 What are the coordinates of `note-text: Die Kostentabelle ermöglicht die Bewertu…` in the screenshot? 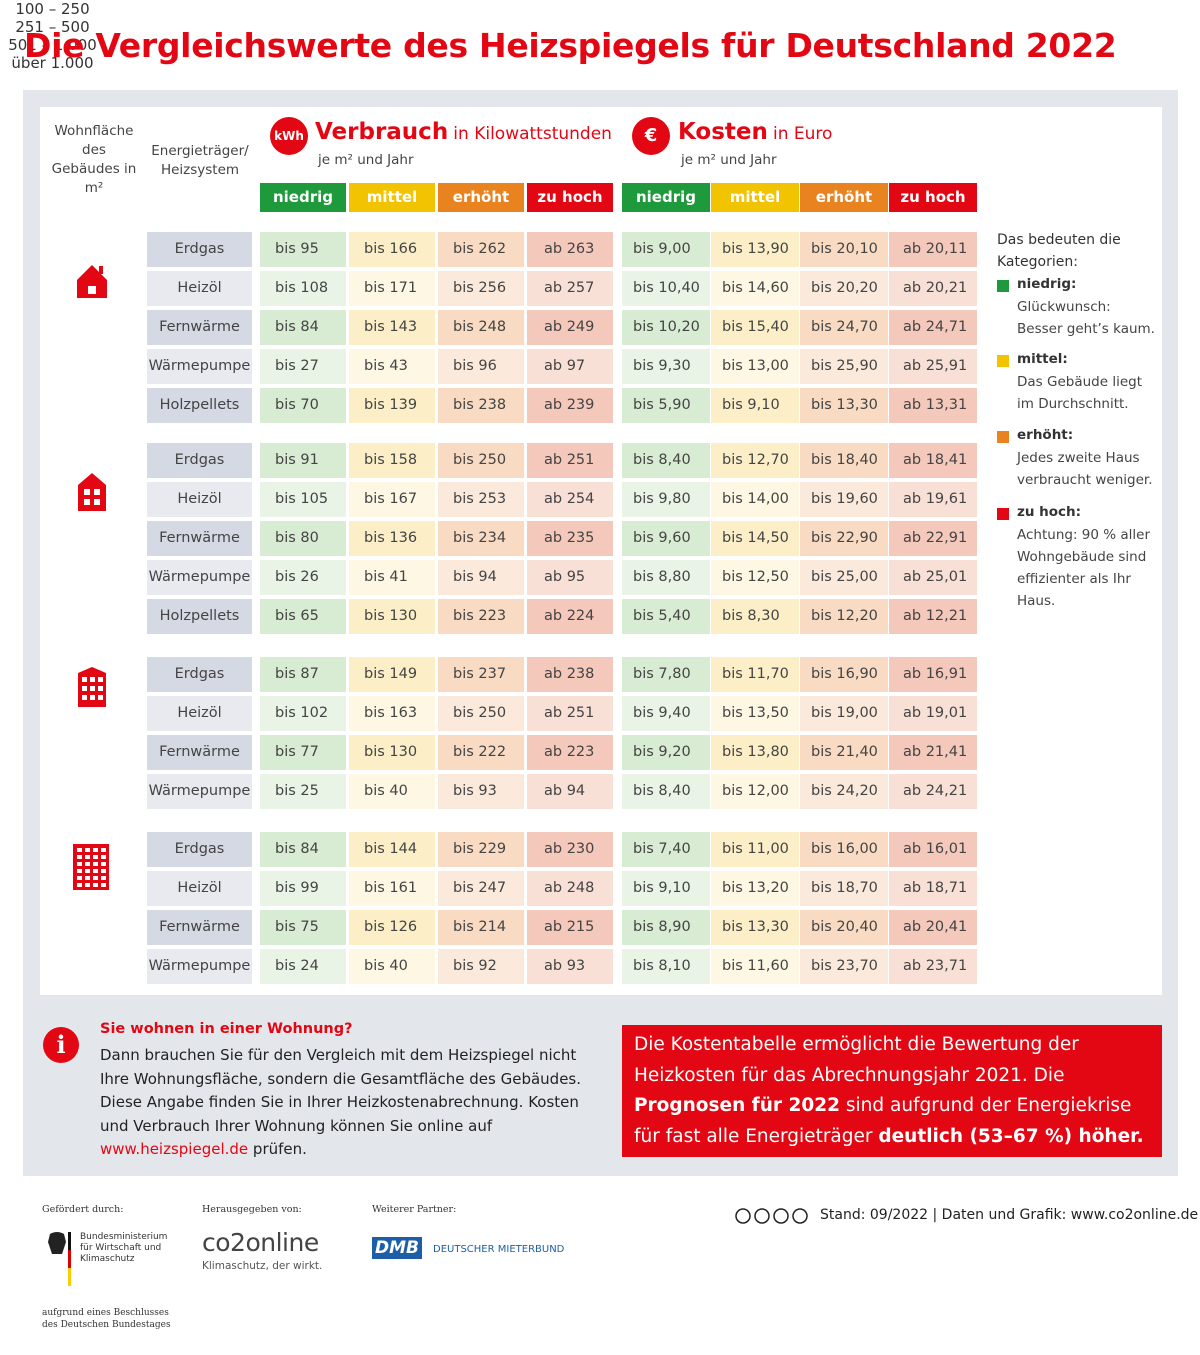 It's located at (856, 1060).